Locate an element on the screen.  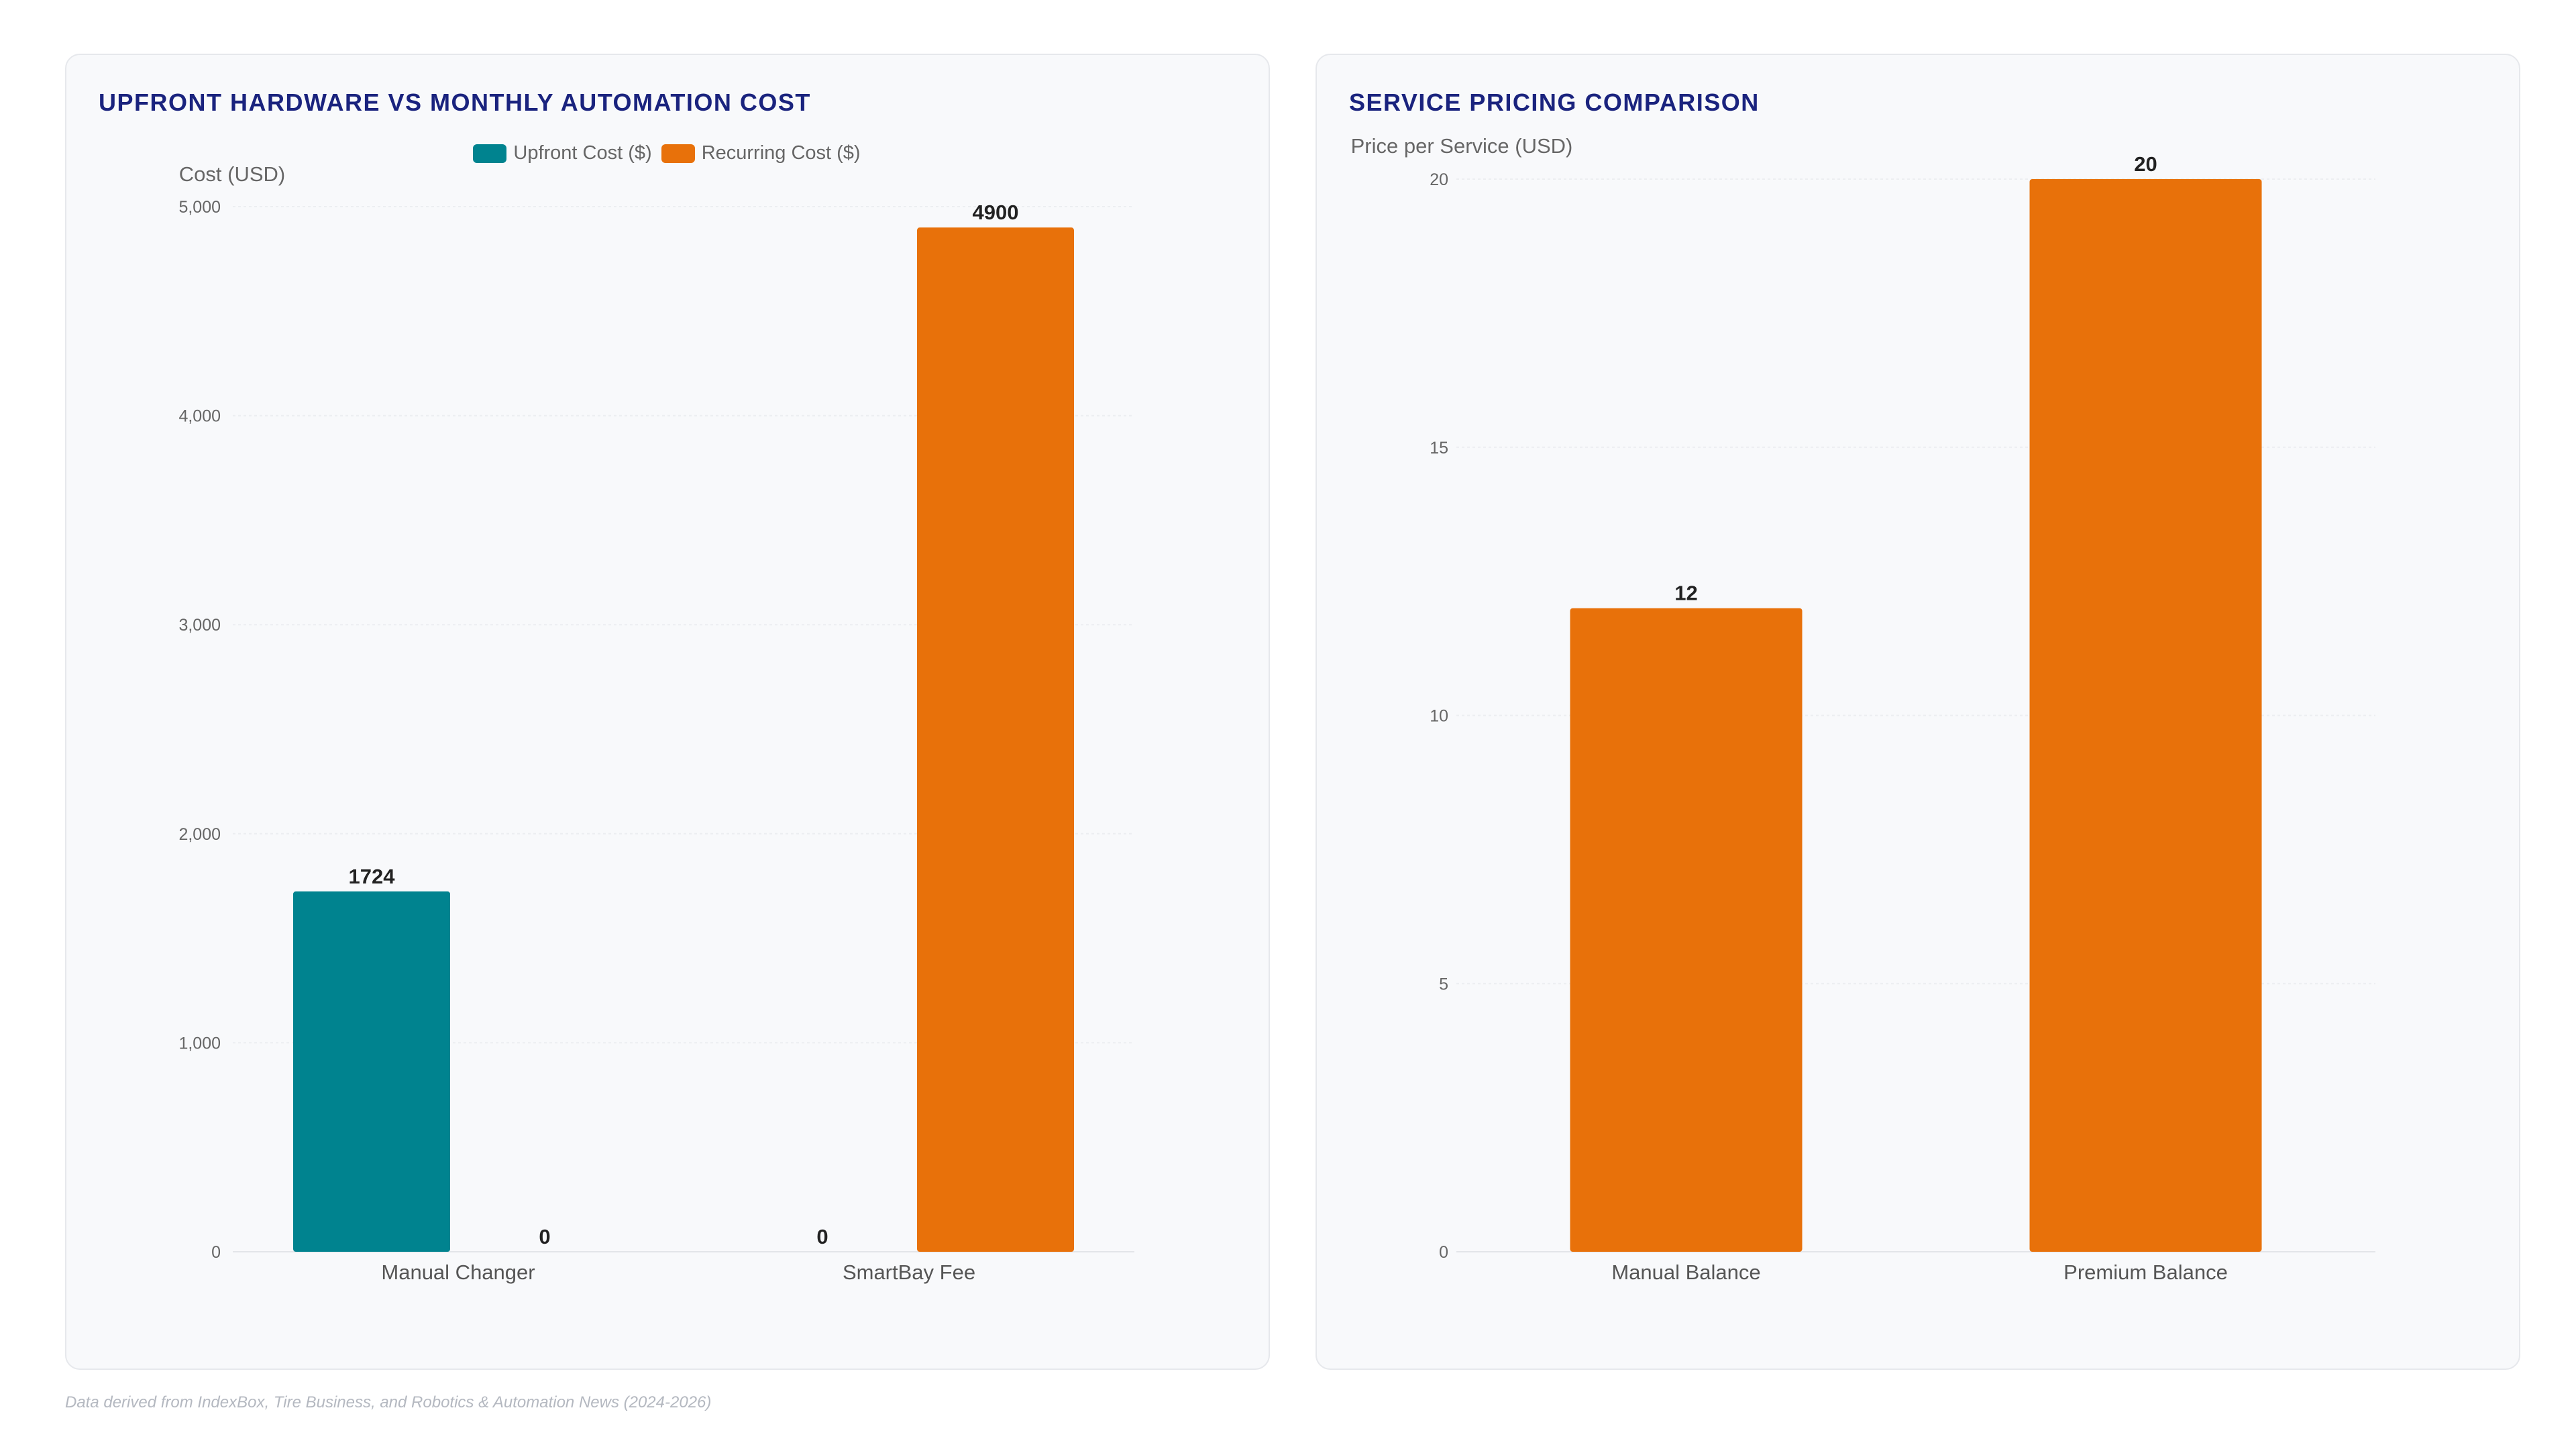
legend-item-upfront: Upfront Cost ($) is located at coordinates (562, 153).